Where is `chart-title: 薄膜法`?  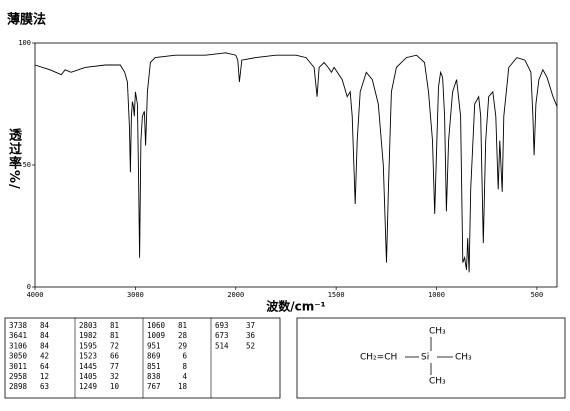 chart-title: 薄膜法 is located at coordinates (26, 20).